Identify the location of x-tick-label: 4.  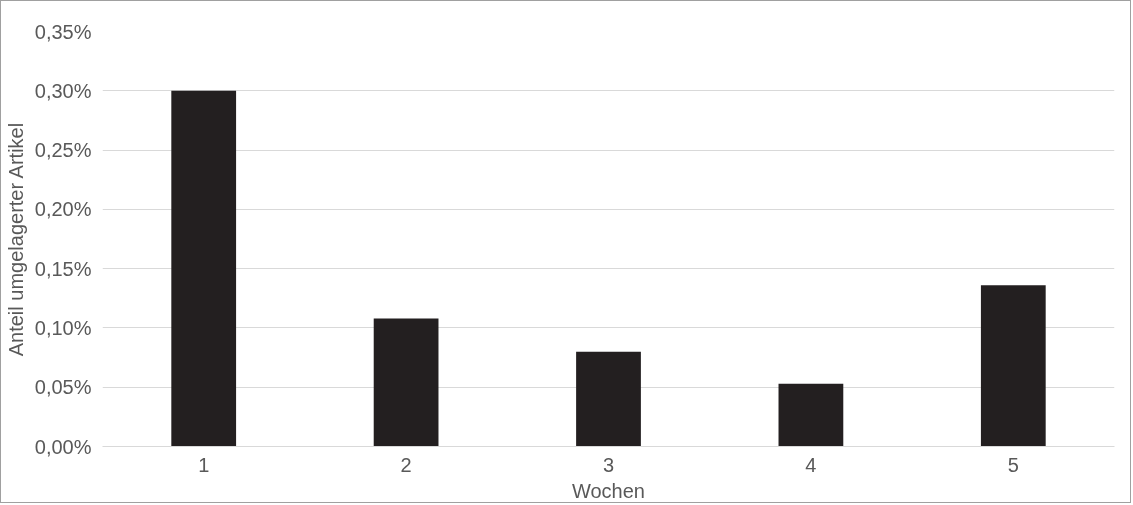
(811, 464).